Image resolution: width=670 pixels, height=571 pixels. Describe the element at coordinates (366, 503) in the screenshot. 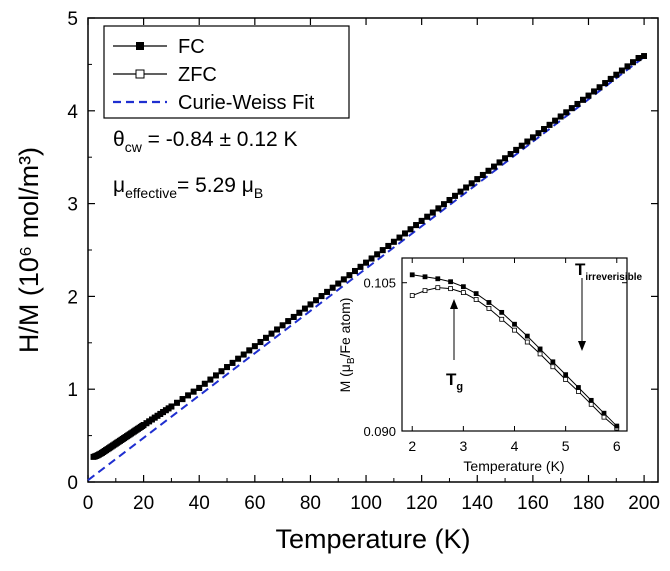

I see `x-tick-label: 100` at that location.